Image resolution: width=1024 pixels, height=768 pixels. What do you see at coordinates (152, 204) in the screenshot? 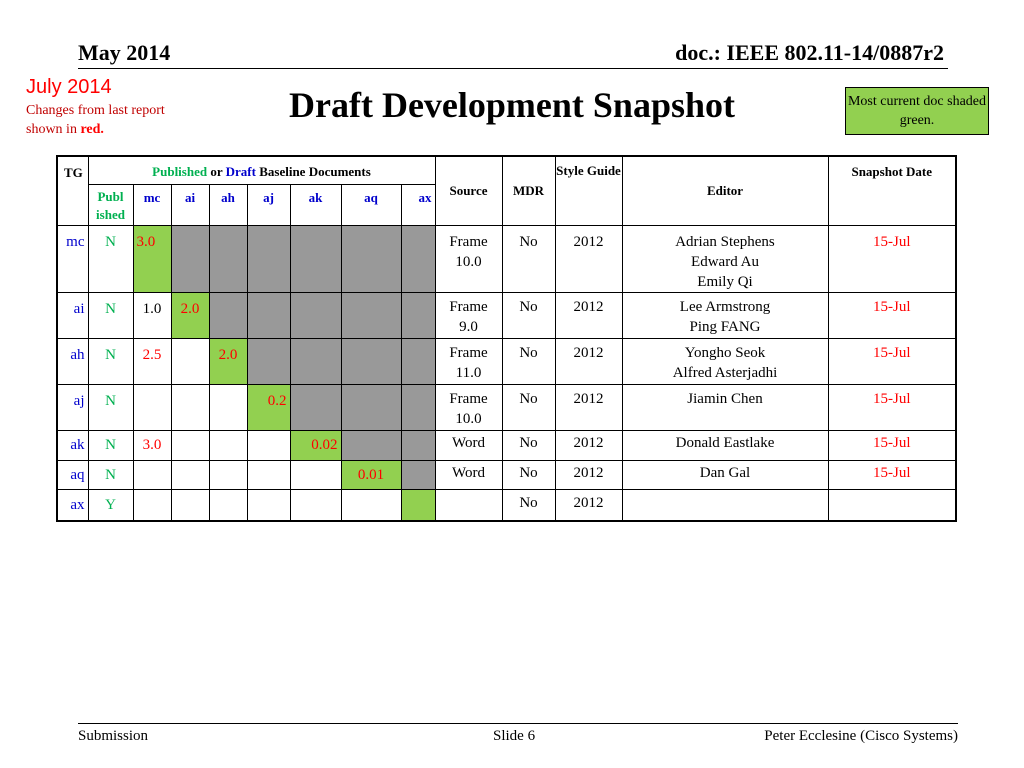
I see `header-col-mc: mc` at bounding box center [152, 204].